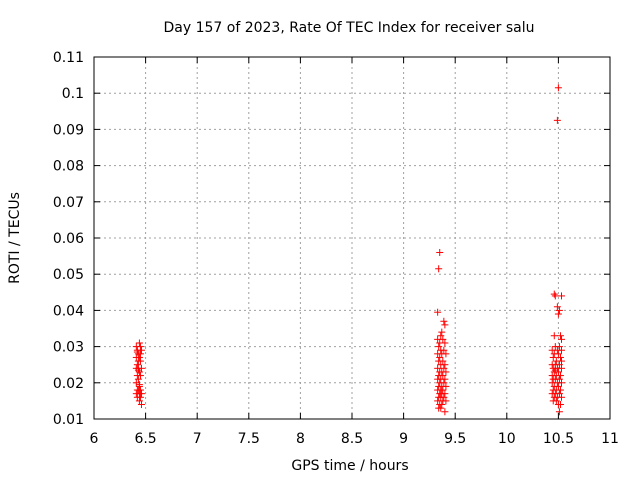 This screenshot has height=480, width=640. Describe the element at coordinates (68, 420) in the screenshot. I see `y-tick-label: 0.01` at that location.